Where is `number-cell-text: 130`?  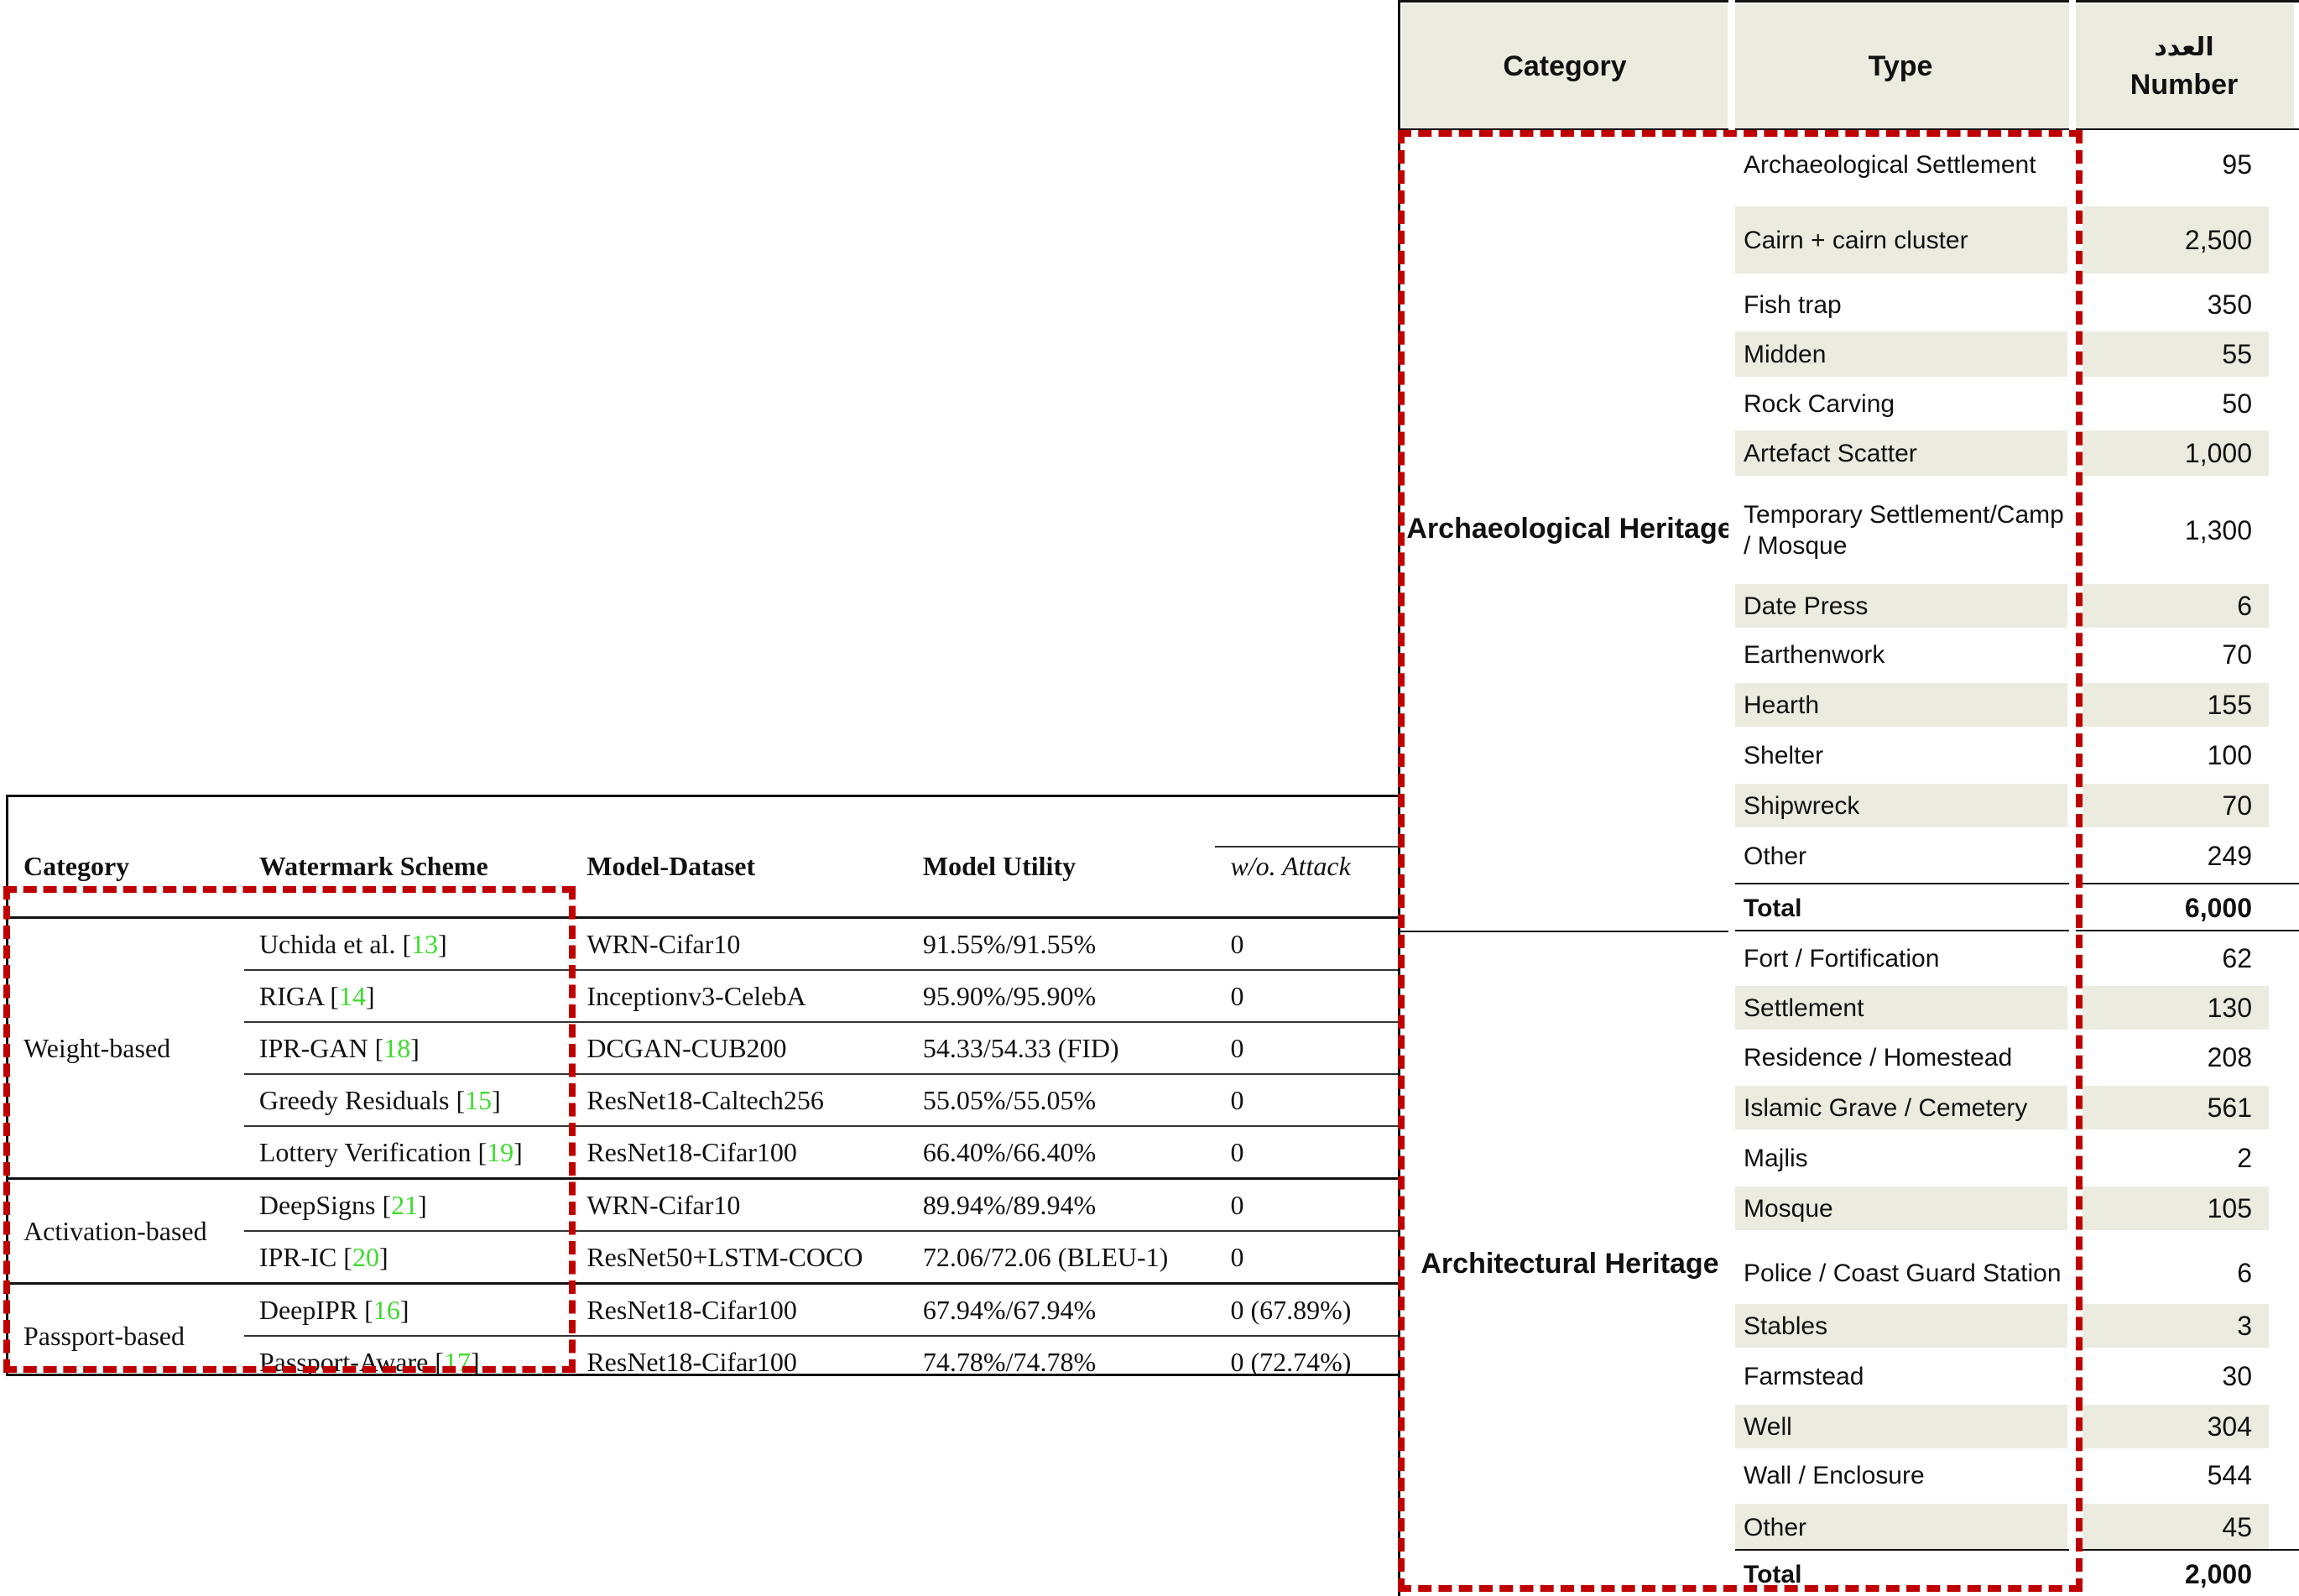
number-cell-text: 130 is located at coordinates (2229, 1008).